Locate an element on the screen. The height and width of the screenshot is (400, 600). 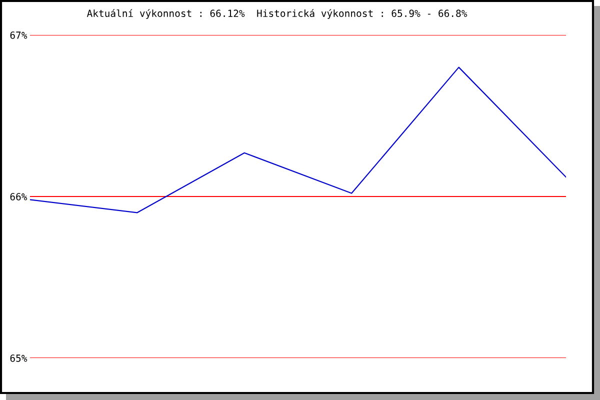
chart-title: Aktuální výkonnost : 66.12% Historická výkonnost : 65.9% - 66.8% is located at coordinates (277, 14).